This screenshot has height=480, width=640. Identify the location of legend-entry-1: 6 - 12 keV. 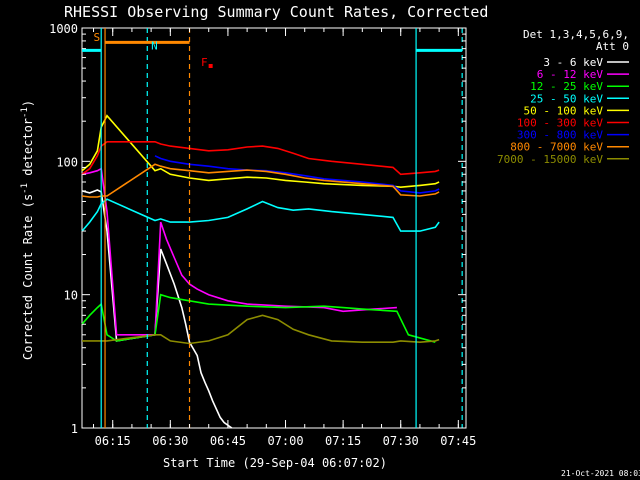
(570, 74).